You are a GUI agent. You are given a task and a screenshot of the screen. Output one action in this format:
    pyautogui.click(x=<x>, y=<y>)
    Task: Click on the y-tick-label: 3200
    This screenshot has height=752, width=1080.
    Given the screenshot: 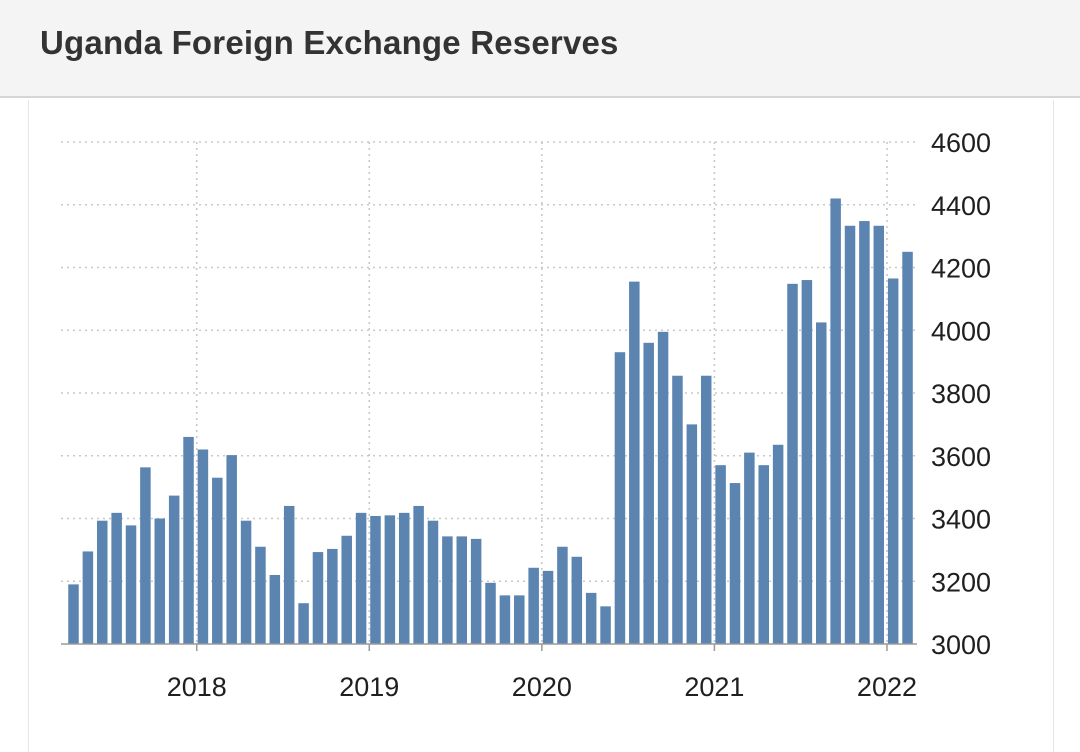 What is the action you would take?
    pyautogui.click(x=961, y=582)
    